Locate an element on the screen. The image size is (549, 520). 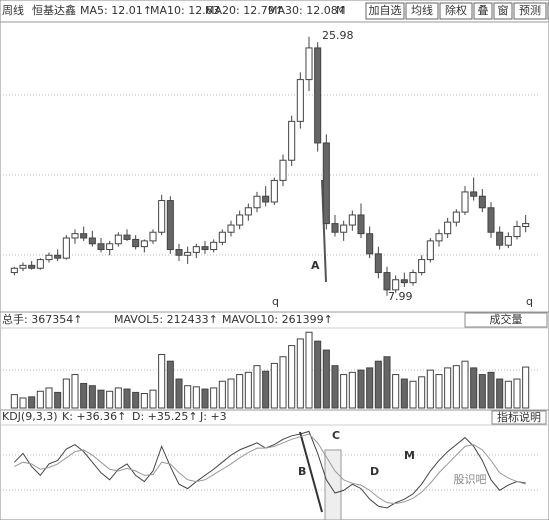
annotation: 25.98 is located at coordinates (338, 35).